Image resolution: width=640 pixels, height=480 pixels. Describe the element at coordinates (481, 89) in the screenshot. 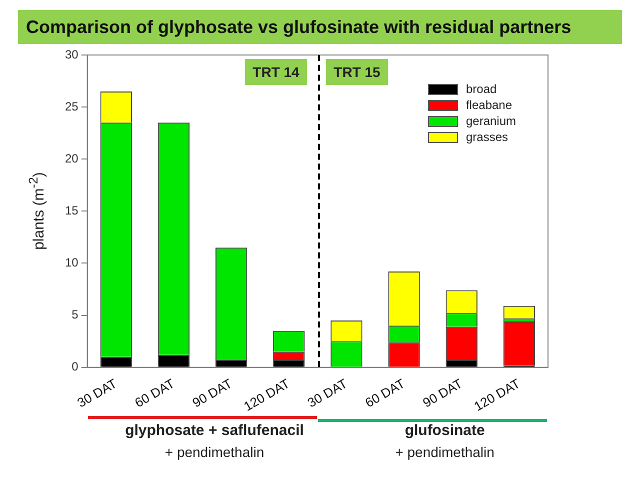

I see `legend-label: broad` at that location.